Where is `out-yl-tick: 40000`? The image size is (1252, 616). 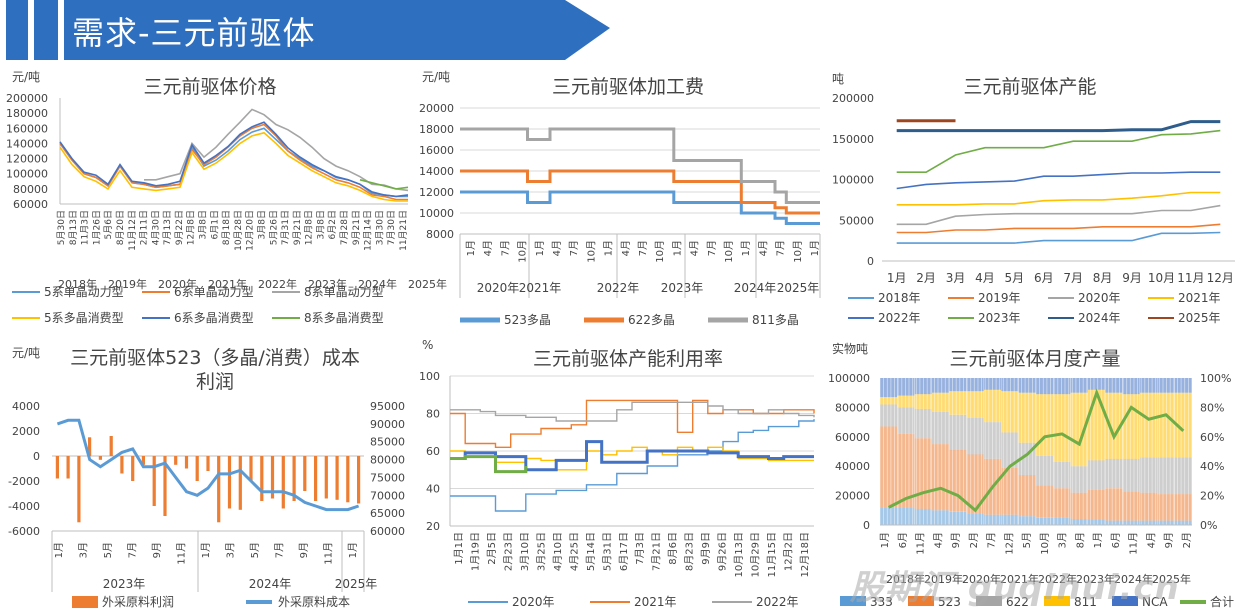
out-yl-tick: 40000 is located at coordinates (852, 466).